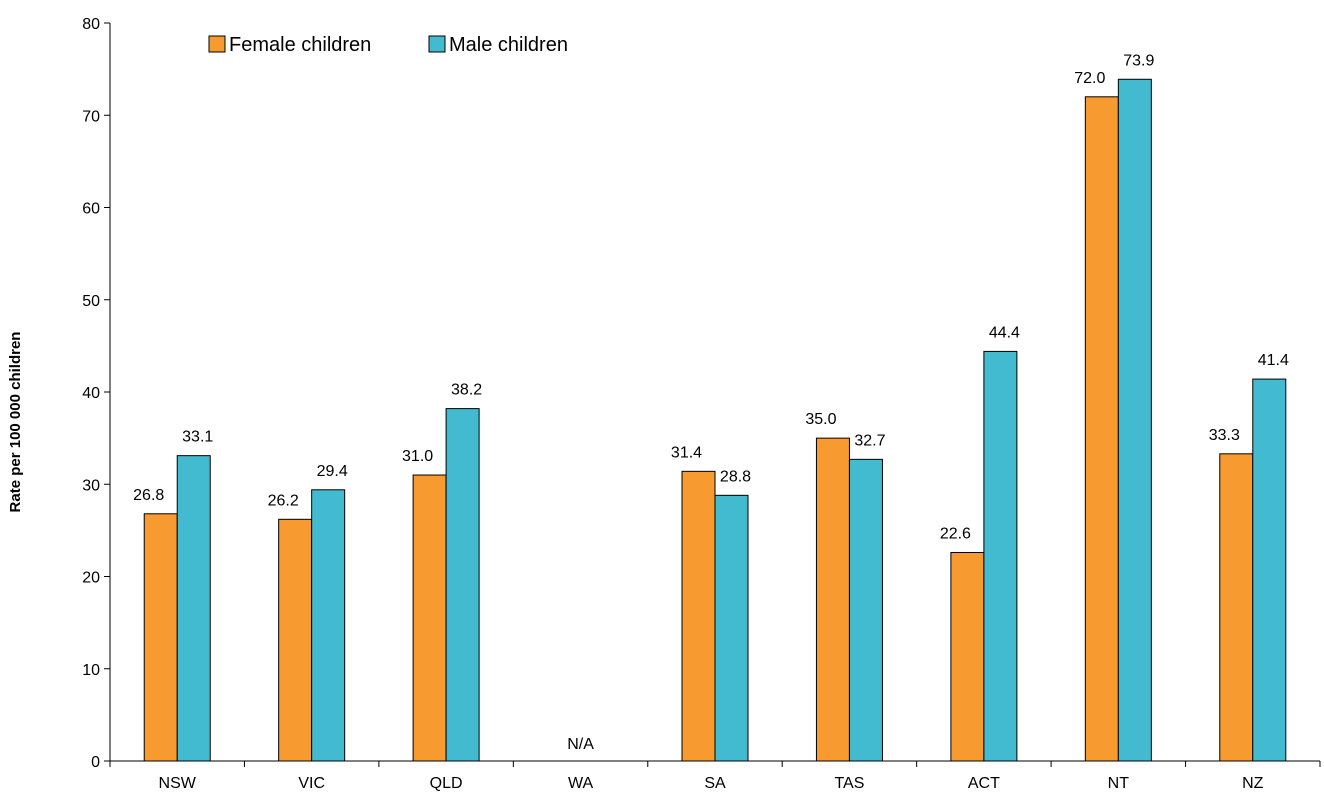  I want to click on y-tick-label: 10, so click(91, 670).